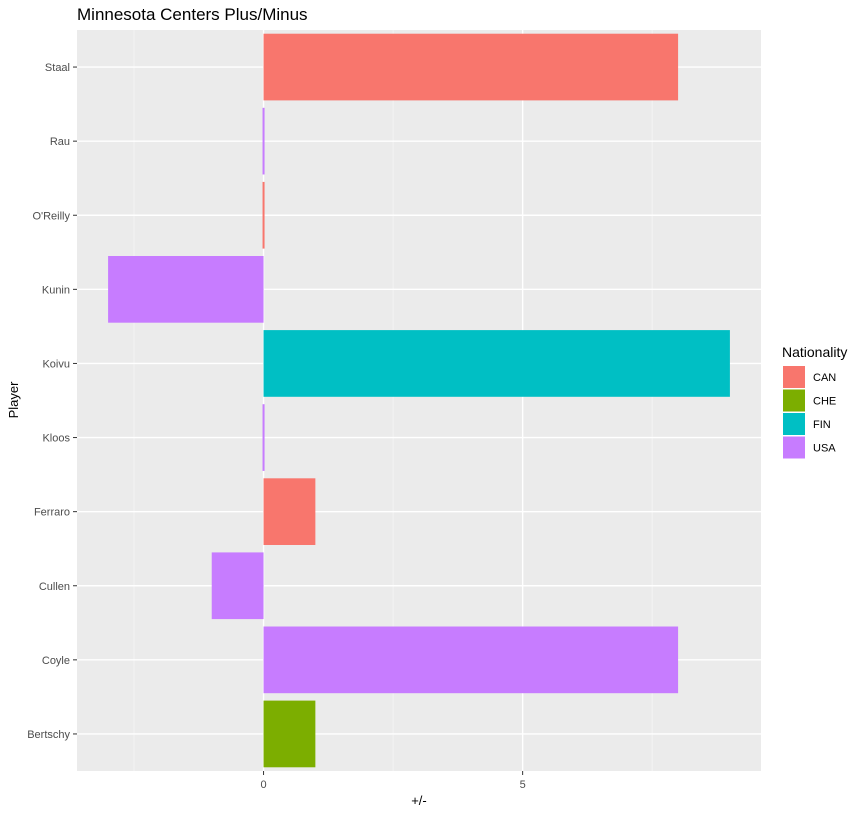 Image resolution: width=866 pixels, height=815 pixels. Describe the element at coordinates (263, 785) in the screenshot. I see `x-tick-label: 0` at that location.